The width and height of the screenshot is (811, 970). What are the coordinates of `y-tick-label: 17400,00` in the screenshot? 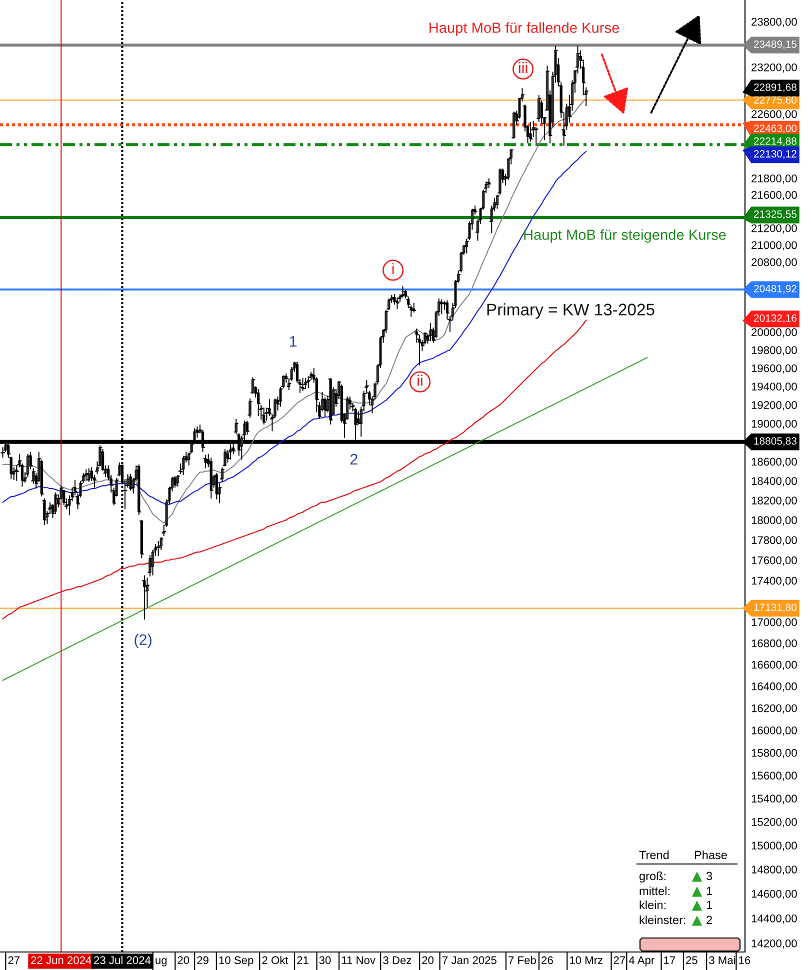 It's located at (774, 581).